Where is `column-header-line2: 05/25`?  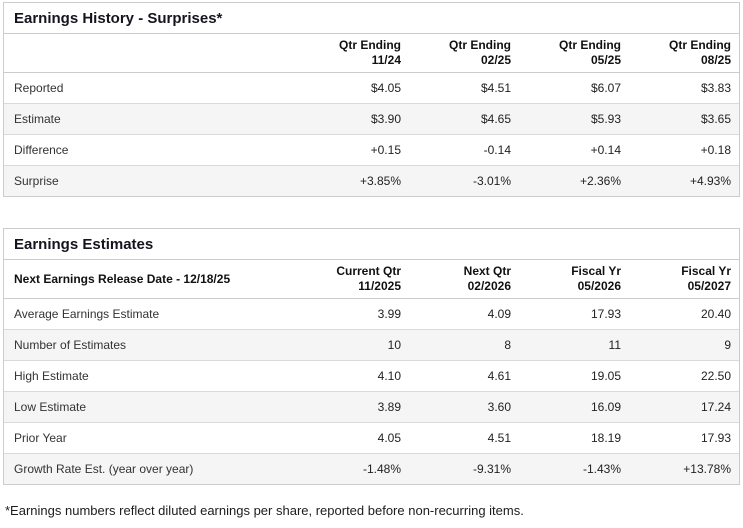 column-header-line2: 05/25 is located at coordinates (605, 60).